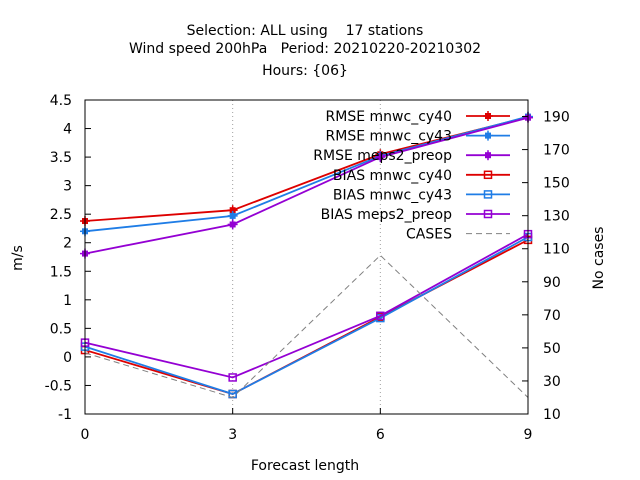 The image size is (640, 480). What do you see at coordinates (392, 195) in the screenshot?
I see `legend-label: BIAS mnwc_cy43` at bounding box center [392, 195].